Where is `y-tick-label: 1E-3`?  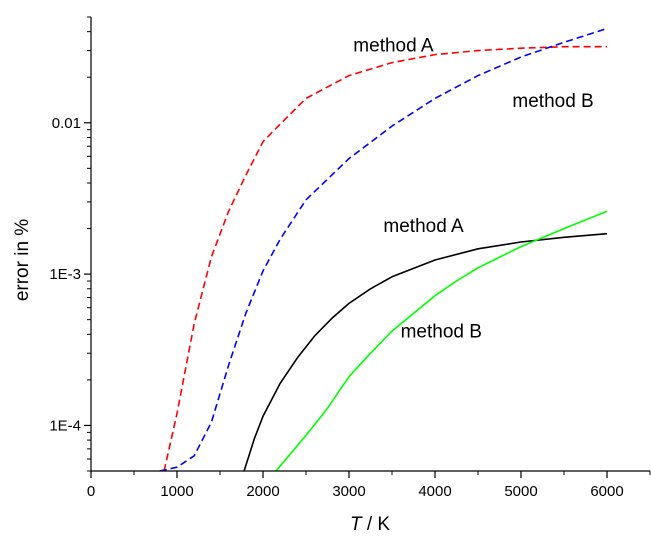 y-tick-label: 1E-3 is located at coordinates (65, 274).